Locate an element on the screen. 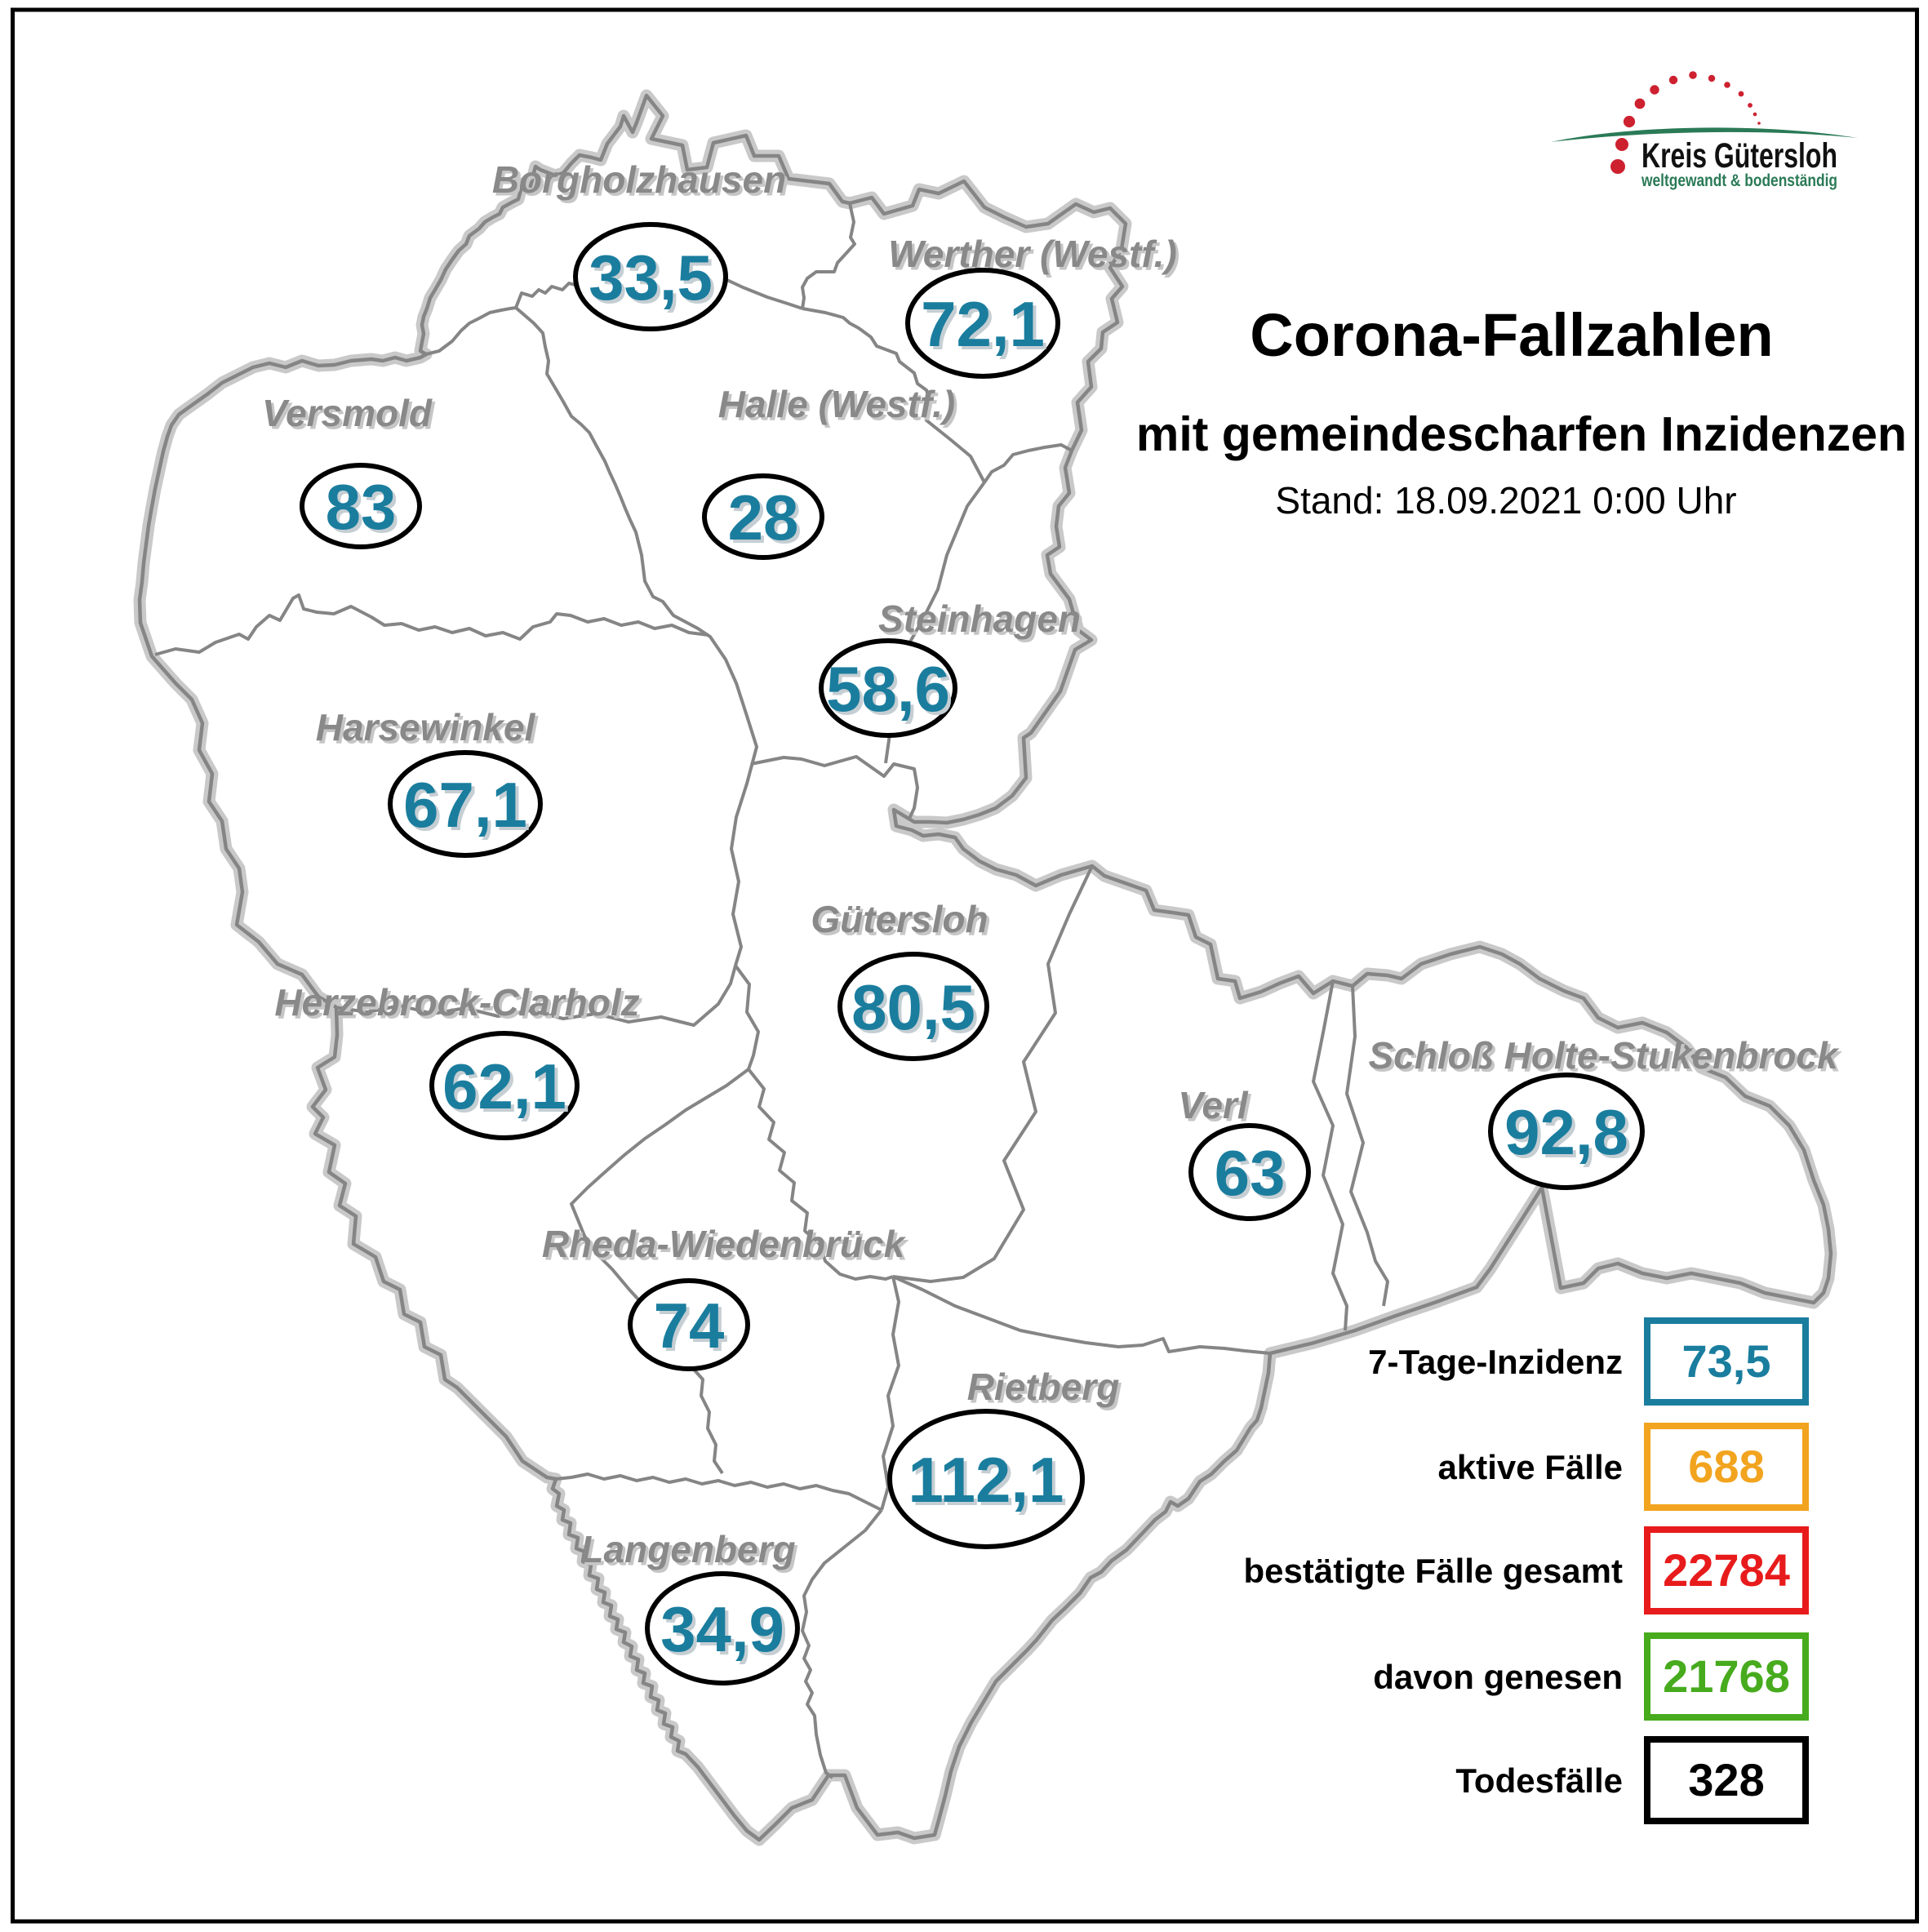 This screenshot has height=1932, width=1928. svg-text: aktive Fälle is located at coordinates (1530, 1467).